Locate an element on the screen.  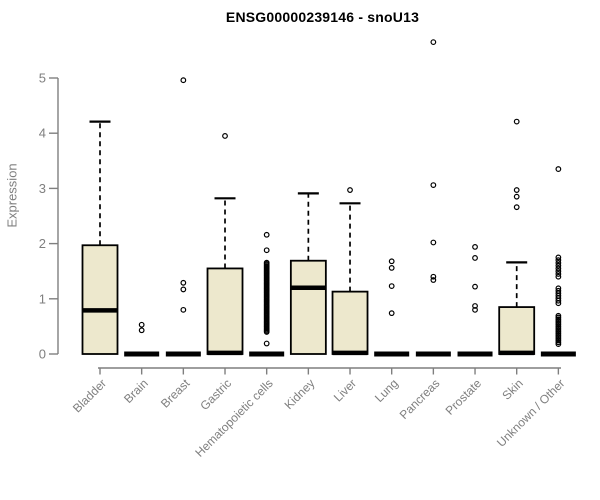
x-category-label: Prostate is located at coordinates (464, 397).